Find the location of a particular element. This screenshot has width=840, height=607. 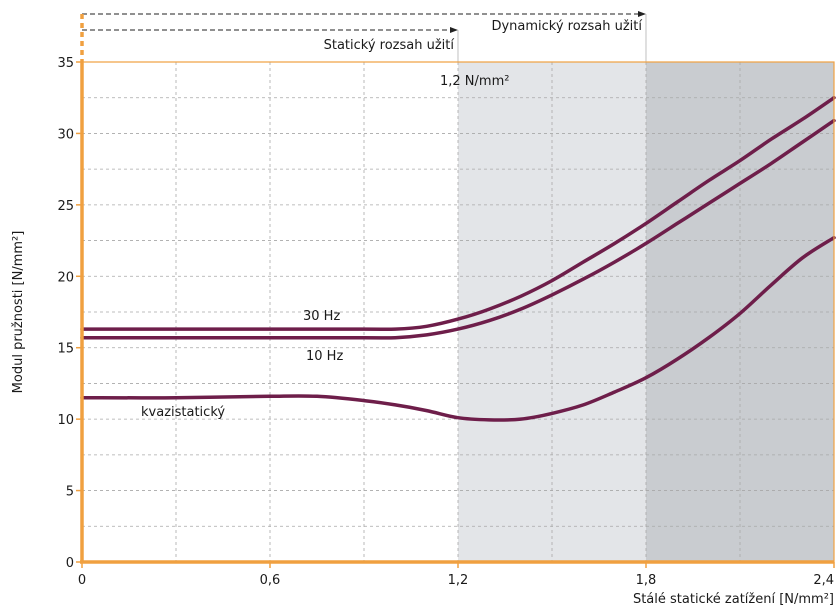

y-tick-label: 20 is located at coordinates (65, 277).